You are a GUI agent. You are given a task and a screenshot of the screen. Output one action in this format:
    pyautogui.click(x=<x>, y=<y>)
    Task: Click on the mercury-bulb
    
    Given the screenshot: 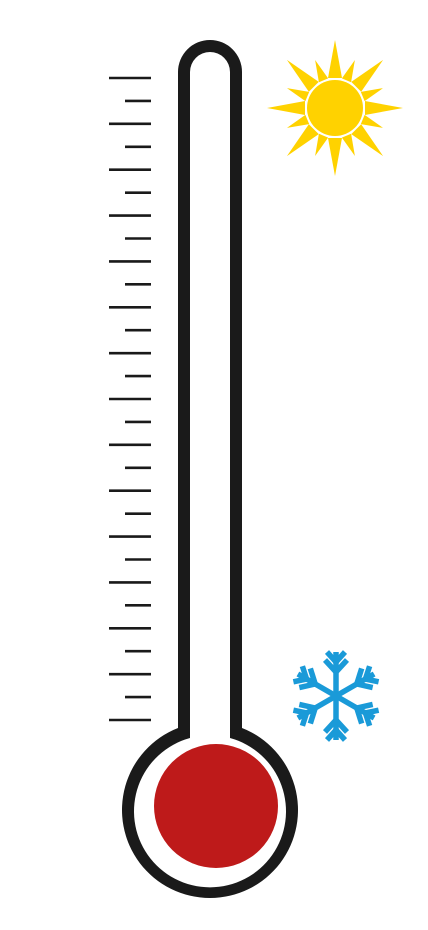 What is the action you would take?
    pyautogui.click(x=216, y=806)
    